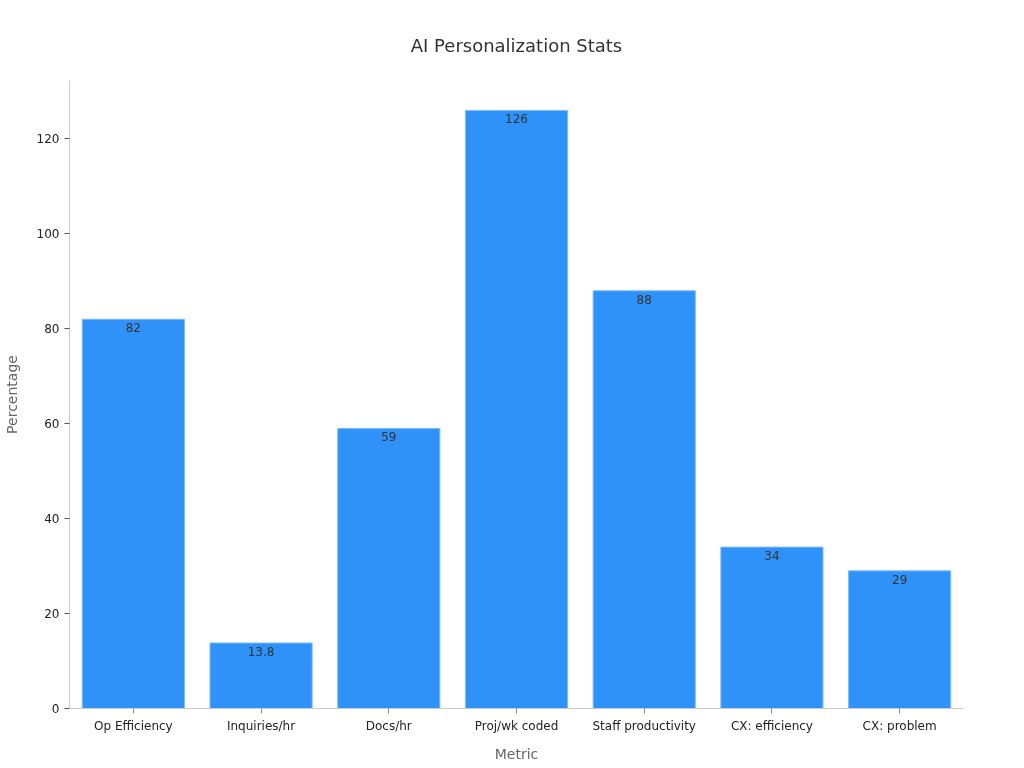 This screenshot has width=1024, height=768. Describe the element at coordinates (644, 299) in the screenshot. I see `data-label: 88` at that location.